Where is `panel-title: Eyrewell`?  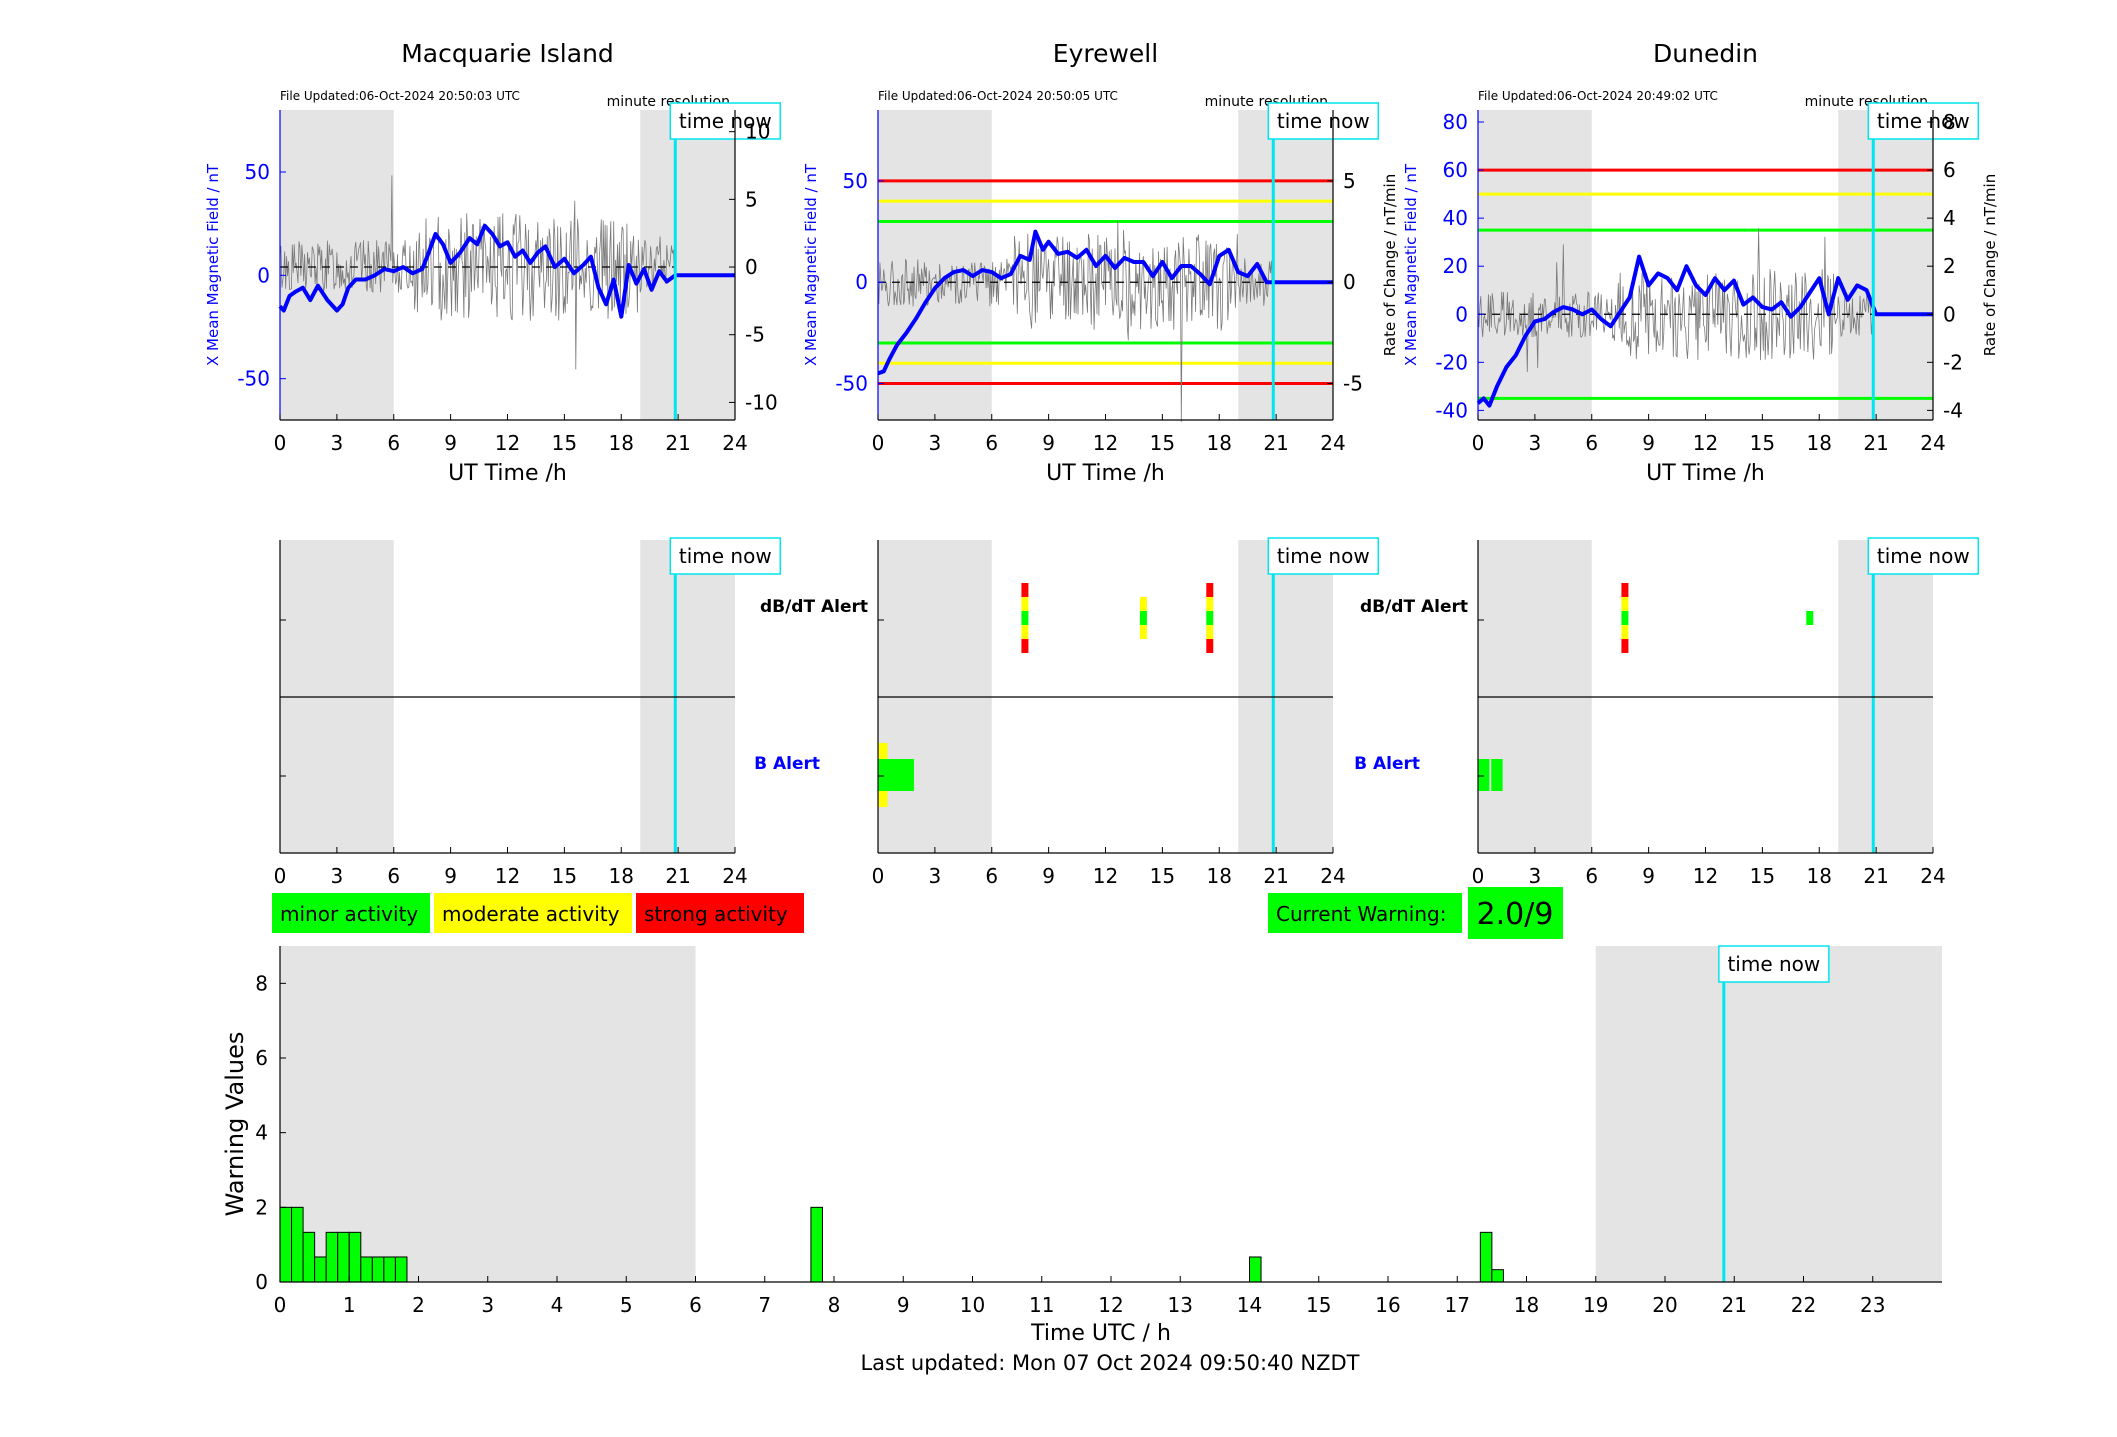
panel-title: Eyrewell is located at coordinates (1105, 53).